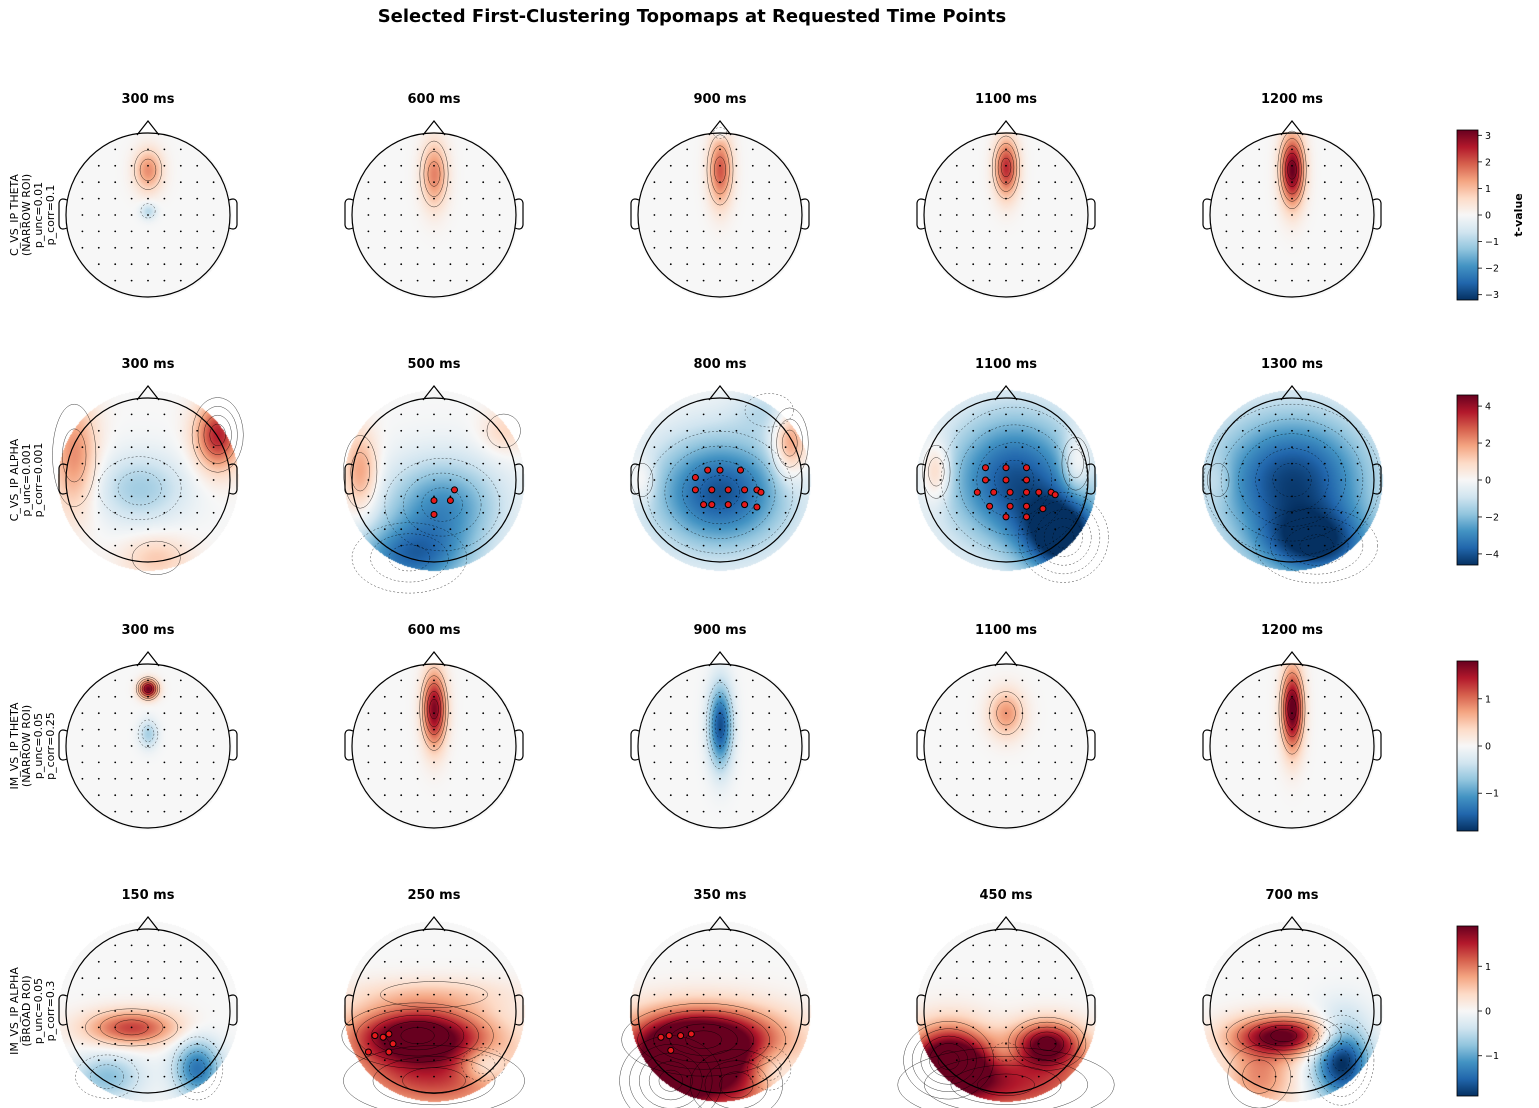  I want to click on topomap-panel: 300 ms, so click(148, 466).